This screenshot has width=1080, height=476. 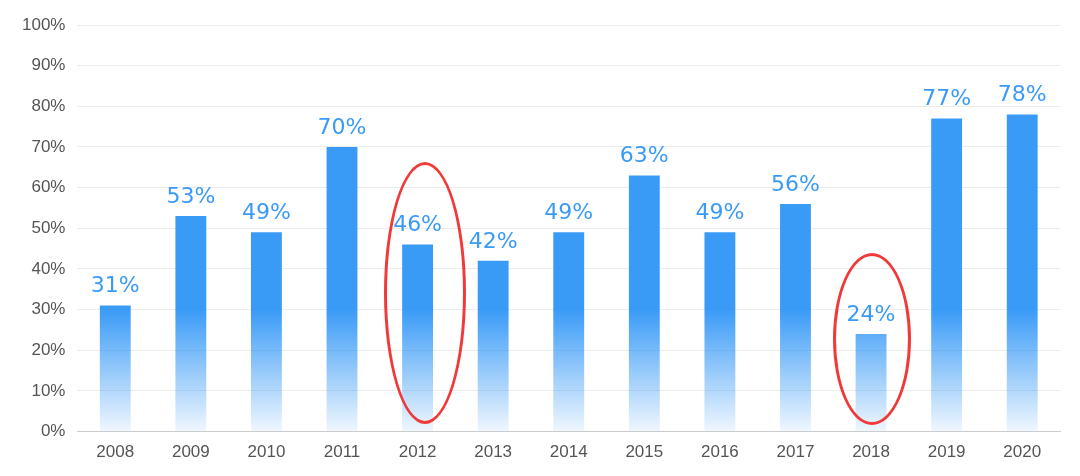 What do you see at coordinates (493, 240) in the screenshot?
I see `data-label: 42%` at bounding box center [493, 240].